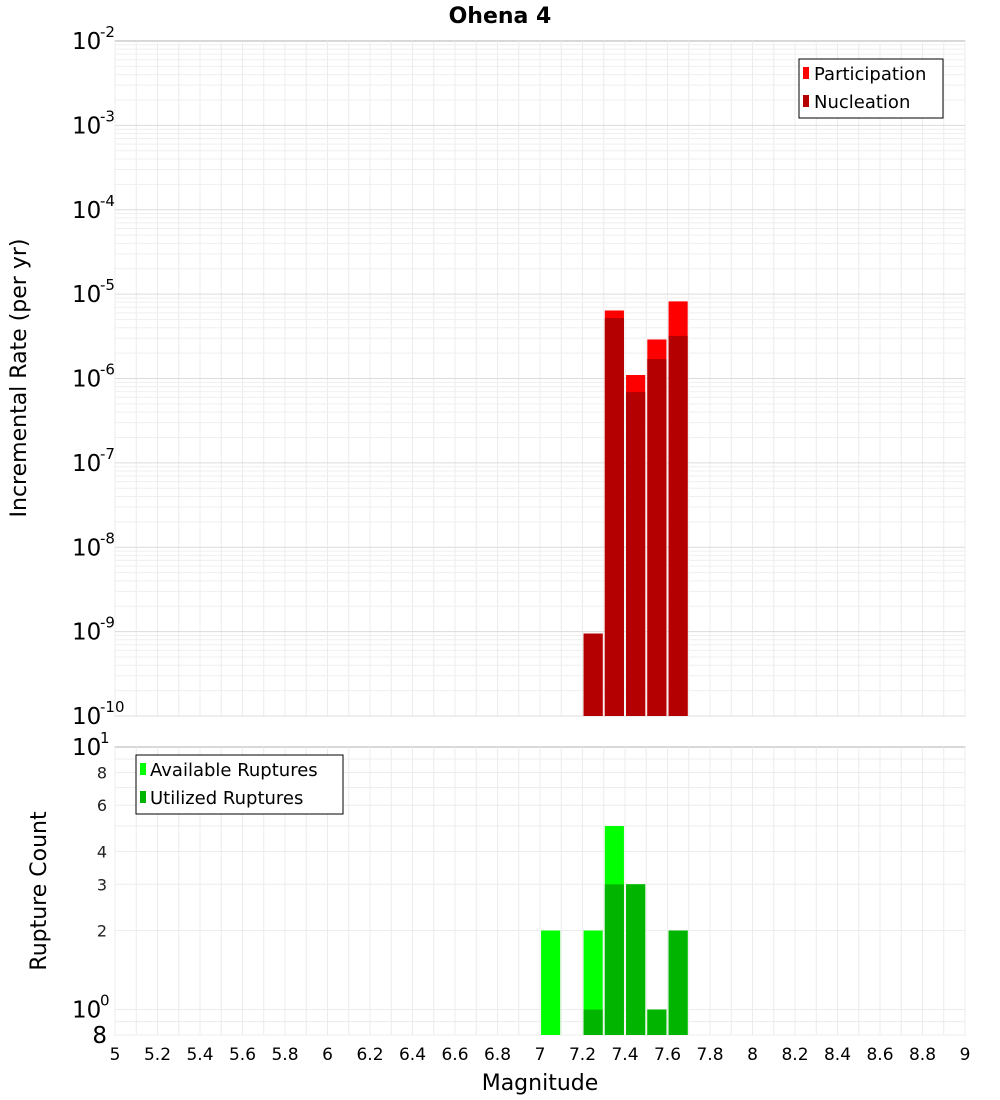 This screenshot has width=1000, height=1100. What do you see at coordinates (112, 707) in the screenshot?
I see `rate-y-tick-exponent: -10` at bounding box center [112, 707].